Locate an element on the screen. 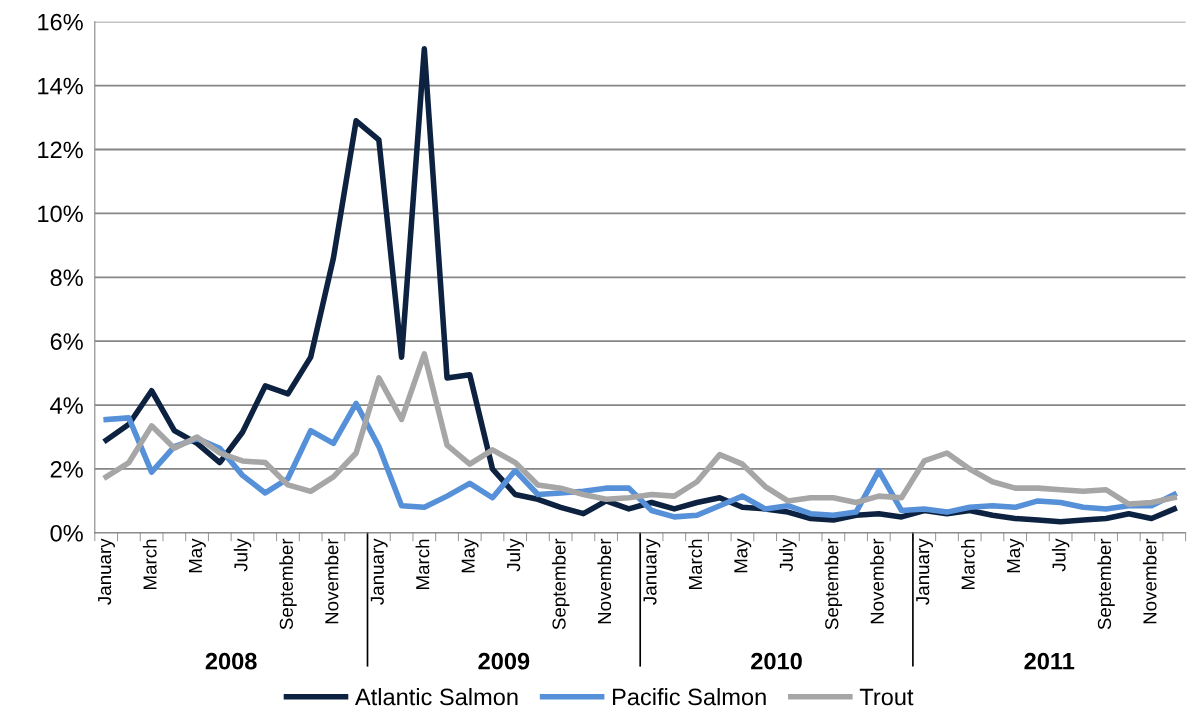 This screenshot has width=1200, height=724. legend-label: Pacific Salmon is located at coordinates (689, 696).